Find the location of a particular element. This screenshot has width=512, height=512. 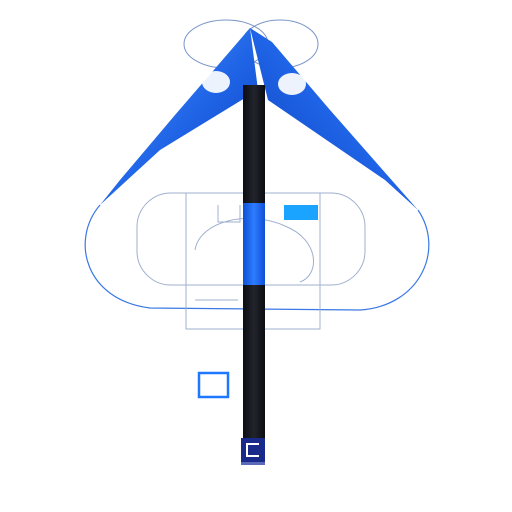

highlight-left is located at coordinates (216, 82).